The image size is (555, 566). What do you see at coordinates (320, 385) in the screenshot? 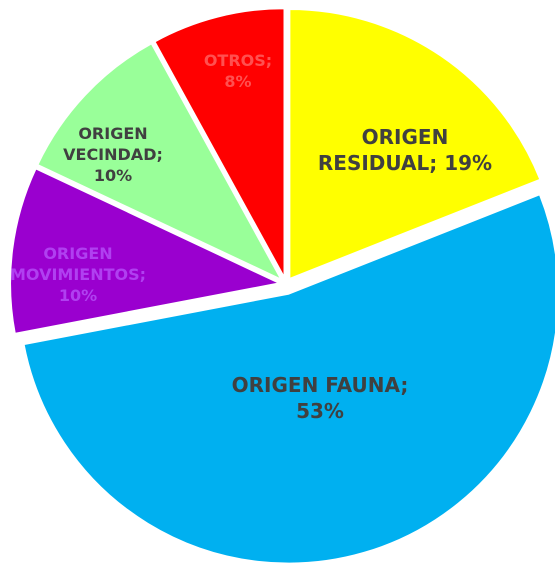
I see `category-label: ORIGEN FAUNA;` at bounding box center [320, 385].